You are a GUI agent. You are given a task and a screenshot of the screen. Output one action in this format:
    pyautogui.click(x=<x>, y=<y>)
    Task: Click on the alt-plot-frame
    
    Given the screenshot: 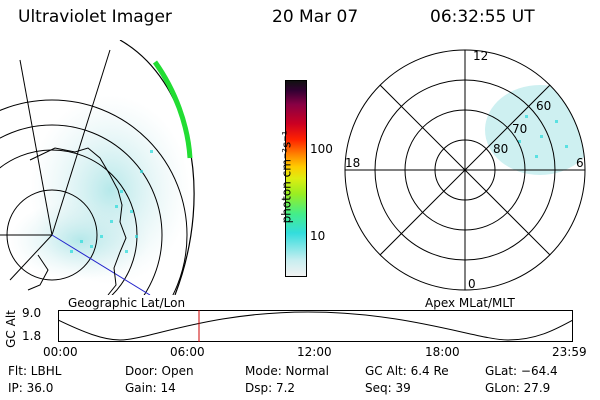 What is the action you would take?
    pyautogui.click(x=315, y=326)
    